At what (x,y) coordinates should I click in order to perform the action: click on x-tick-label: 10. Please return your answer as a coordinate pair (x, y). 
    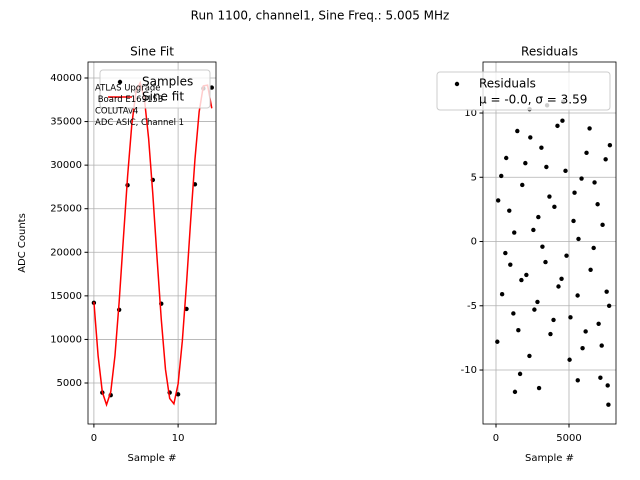
    Looking at the image, I should click on (178, 438).